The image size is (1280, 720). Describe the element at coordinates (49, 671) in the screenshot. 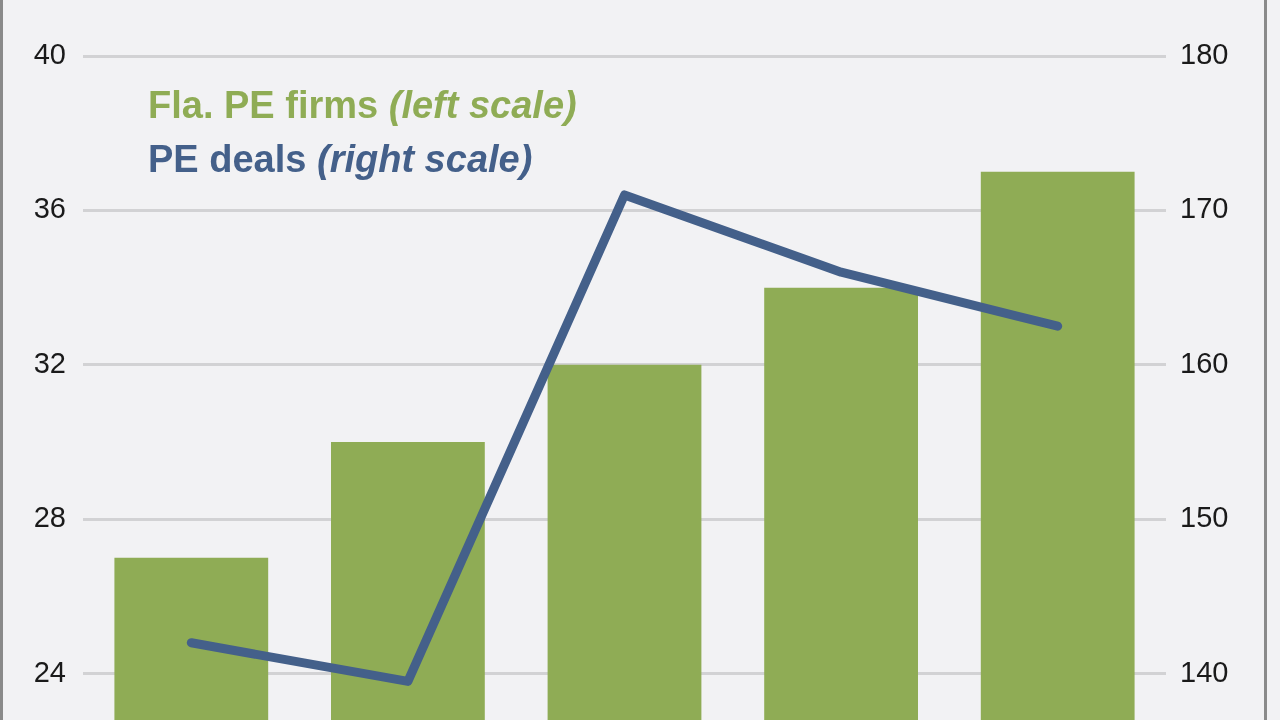

I see `y-tick-label: 24` at that location.